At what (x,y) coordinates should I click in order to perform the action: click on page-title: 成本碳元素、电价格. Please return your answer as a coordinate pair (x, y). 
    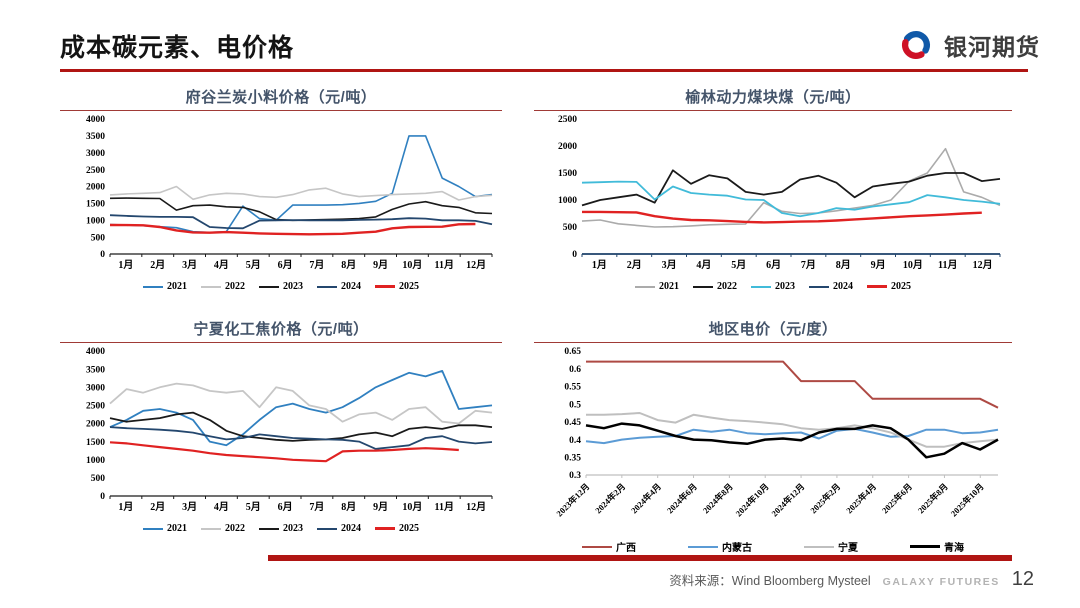
    Looking at the image, I should click on (177, 48).